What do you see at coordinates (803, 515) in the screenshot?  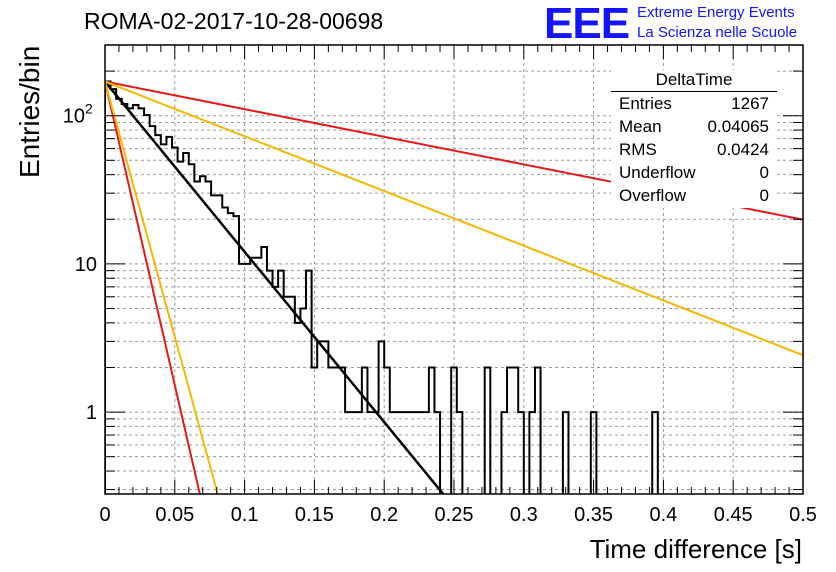 I see `x-tick-label: 0.5` at bounding box center [803, 515].